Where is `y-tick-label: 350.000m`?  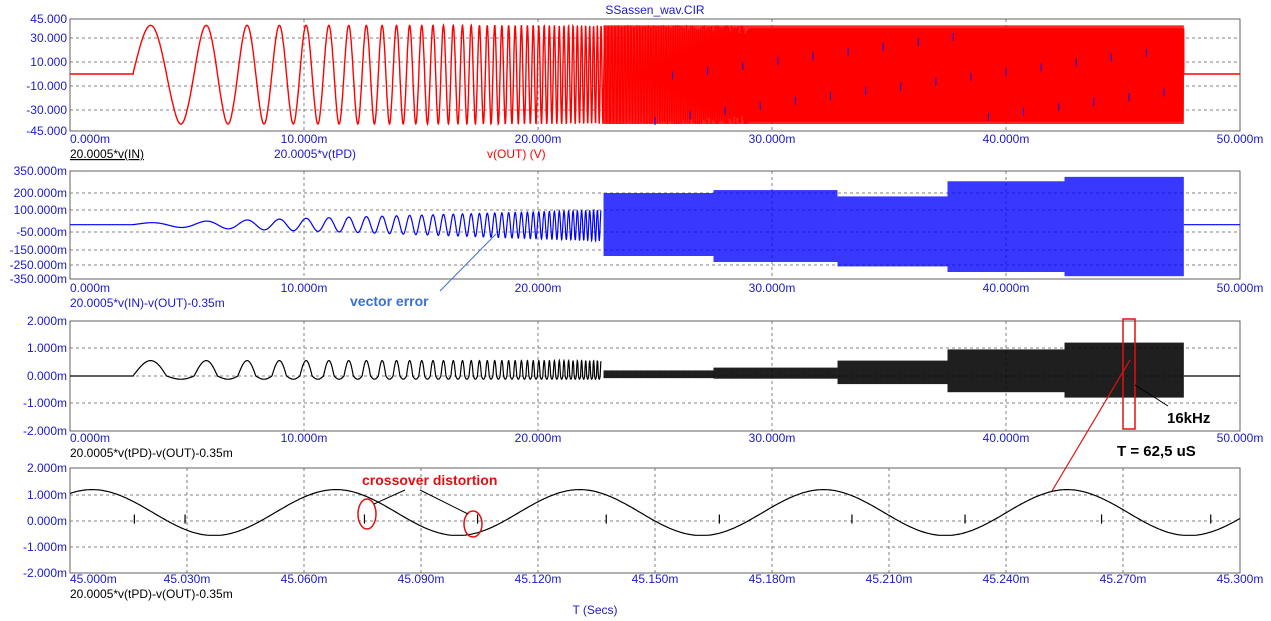
y-tick-label: 350.000m is located at coordinates (40, 171).